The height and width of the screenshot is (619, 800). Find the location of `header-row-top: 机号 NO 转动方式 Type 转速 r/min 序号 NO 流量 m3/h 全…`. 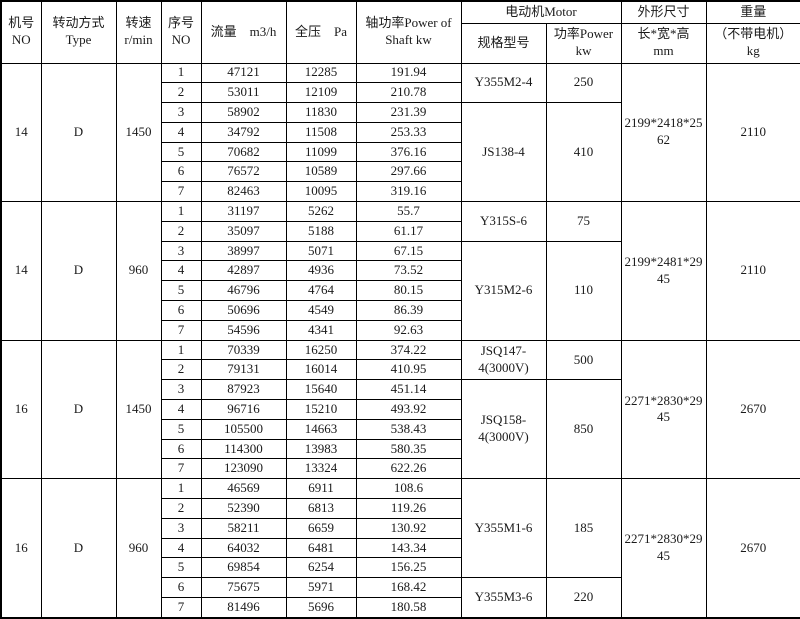

header-row-top: 机号 NO 转动方式 Type 转速 r/min 序号 NO 流量 m3/h 全… is located at coordinates (400, 32).